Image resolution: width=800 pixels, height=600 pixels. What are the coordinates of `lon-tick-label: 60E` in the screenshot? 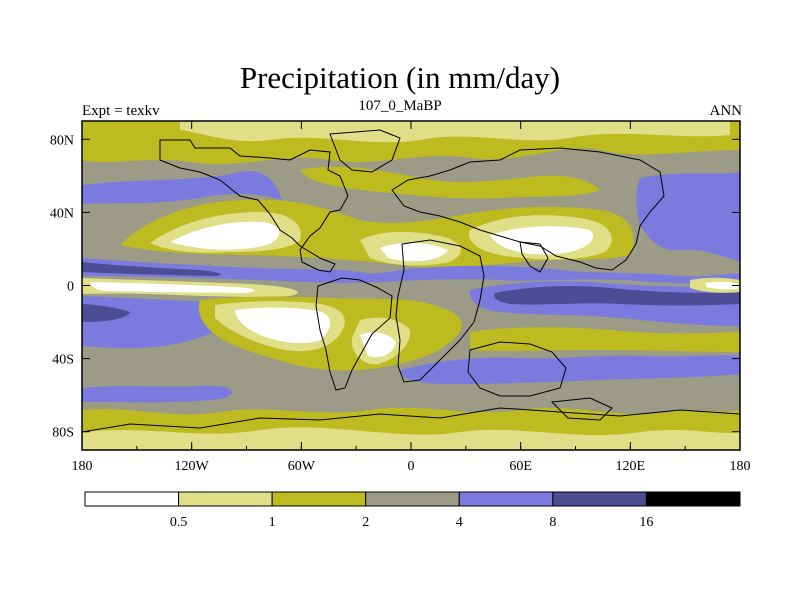 It's located at (520, 466).